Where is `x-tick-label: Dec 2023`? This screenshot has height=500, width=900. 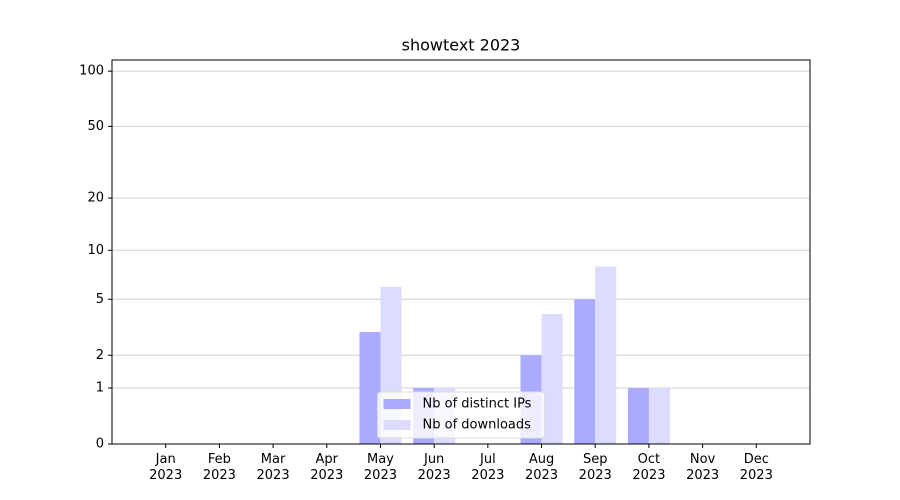 x-tick-label: Dec 2023 is located at coordinates (756, 467).